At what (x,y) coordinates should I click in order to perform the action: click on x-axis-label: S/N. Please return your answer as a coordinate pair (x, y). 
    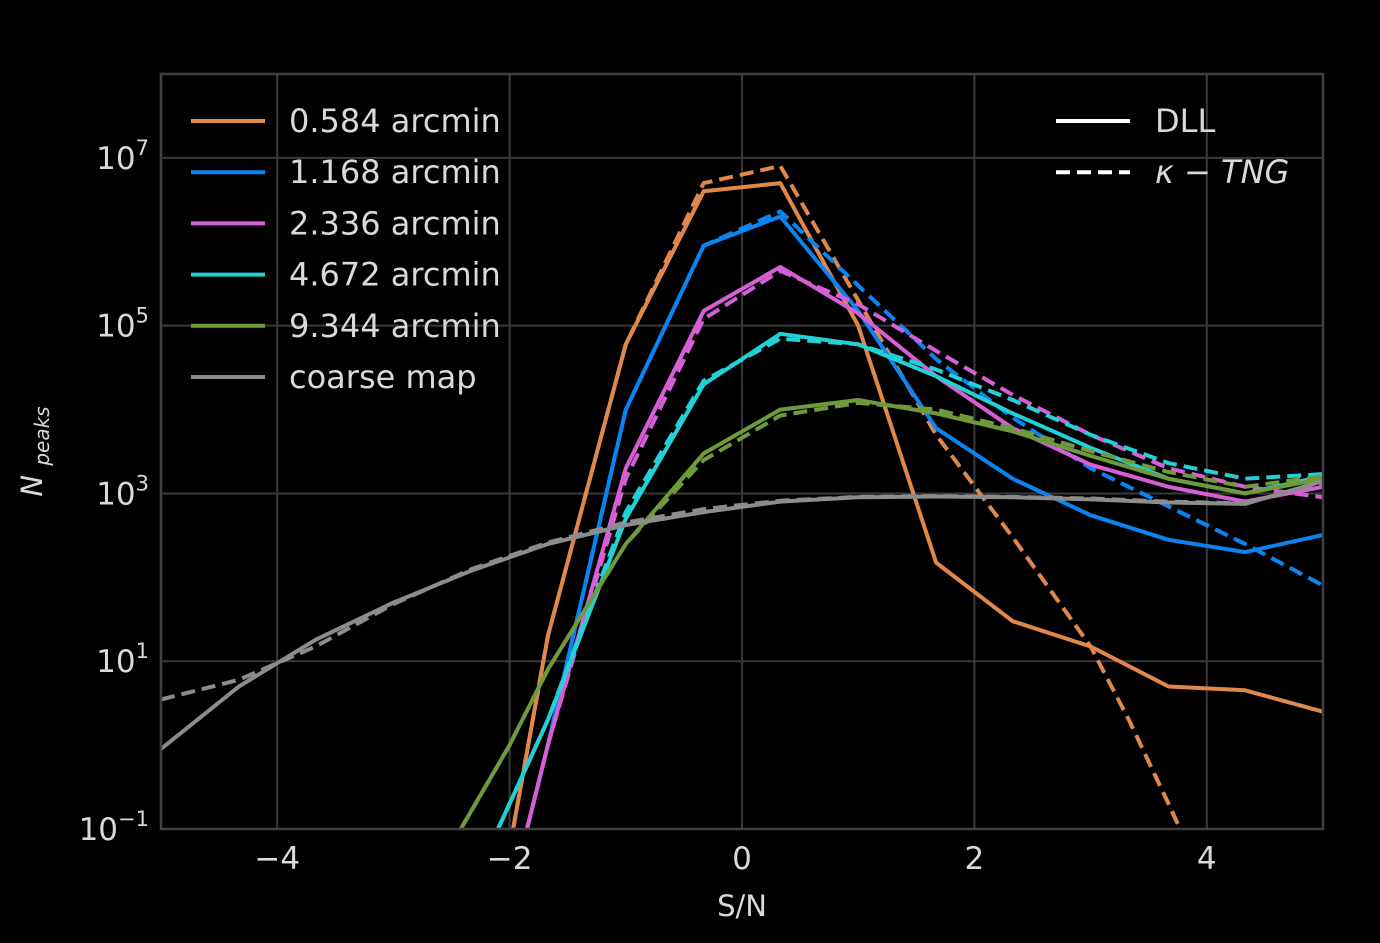
    Looking at the image, I should click on (742, 906).